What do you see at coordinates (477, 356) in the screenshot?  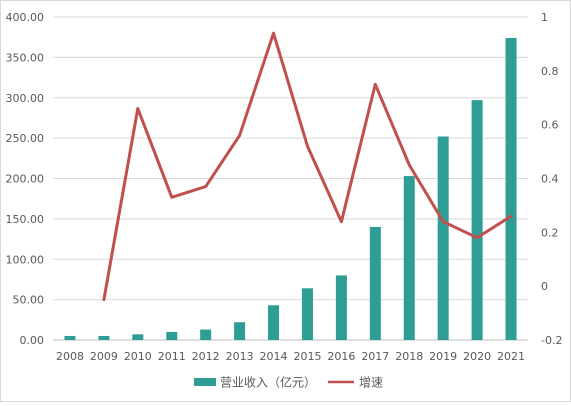 I see `x-tick-label: 2020` at bounding box center [477, 356].